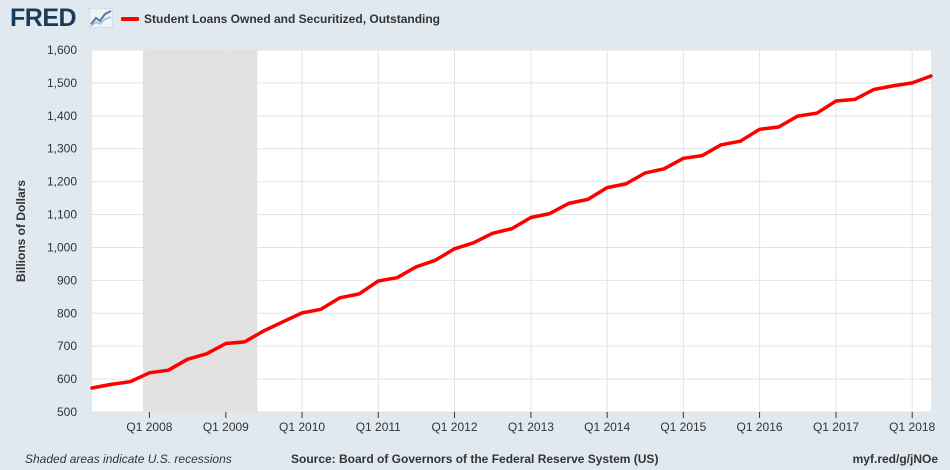  What do you see at coordinates (67, 280) in the screenshot?
I see `y-tick-label: 900` at bounding box center [67, 280].